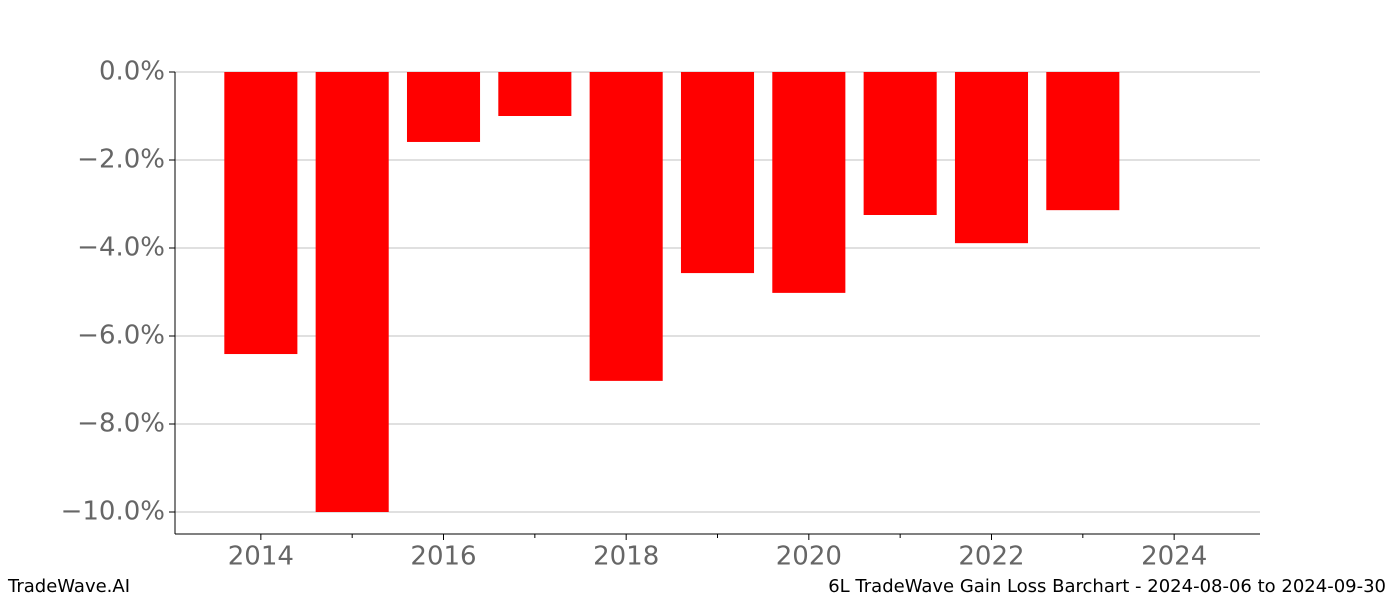 Image resolution: width=1400 pixels, height=600 pixels. I want to click on x-tick-label: 2022, so click(991, 557).